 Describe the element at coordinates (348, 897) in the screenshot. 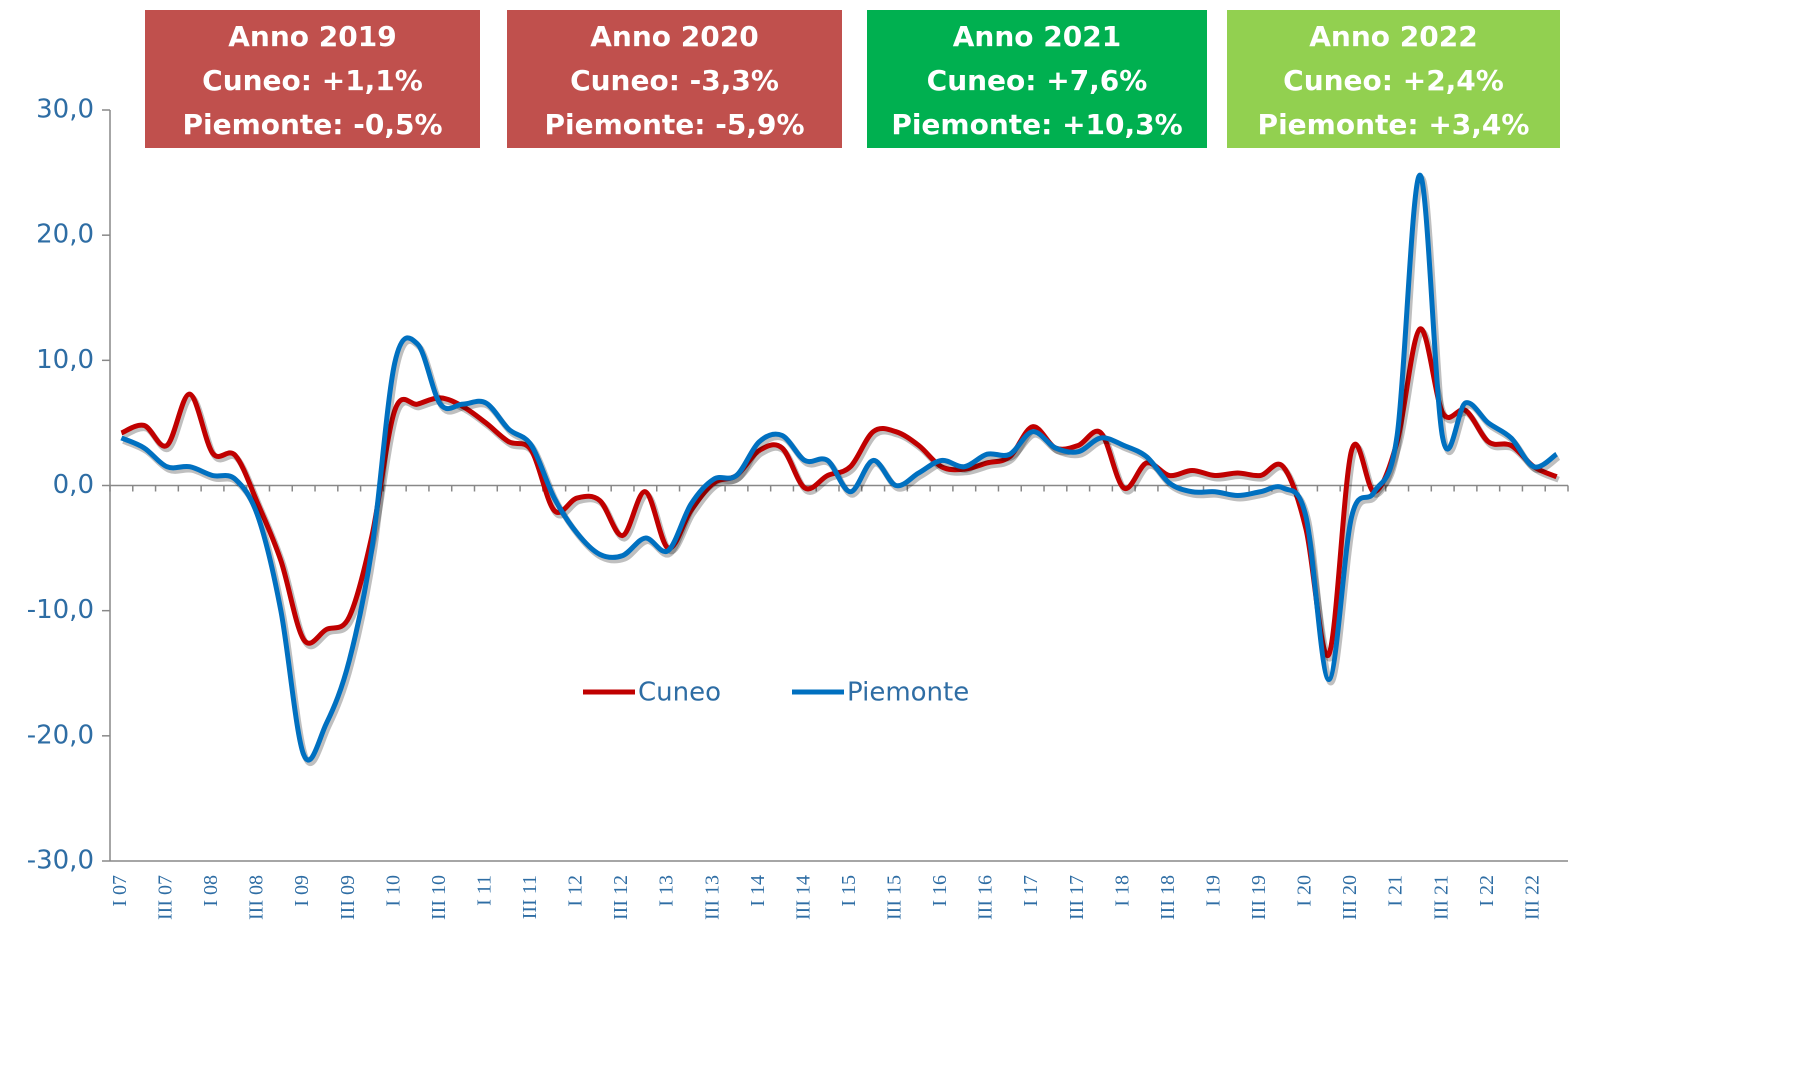

I see `x-tick-label: III 09` at that location.